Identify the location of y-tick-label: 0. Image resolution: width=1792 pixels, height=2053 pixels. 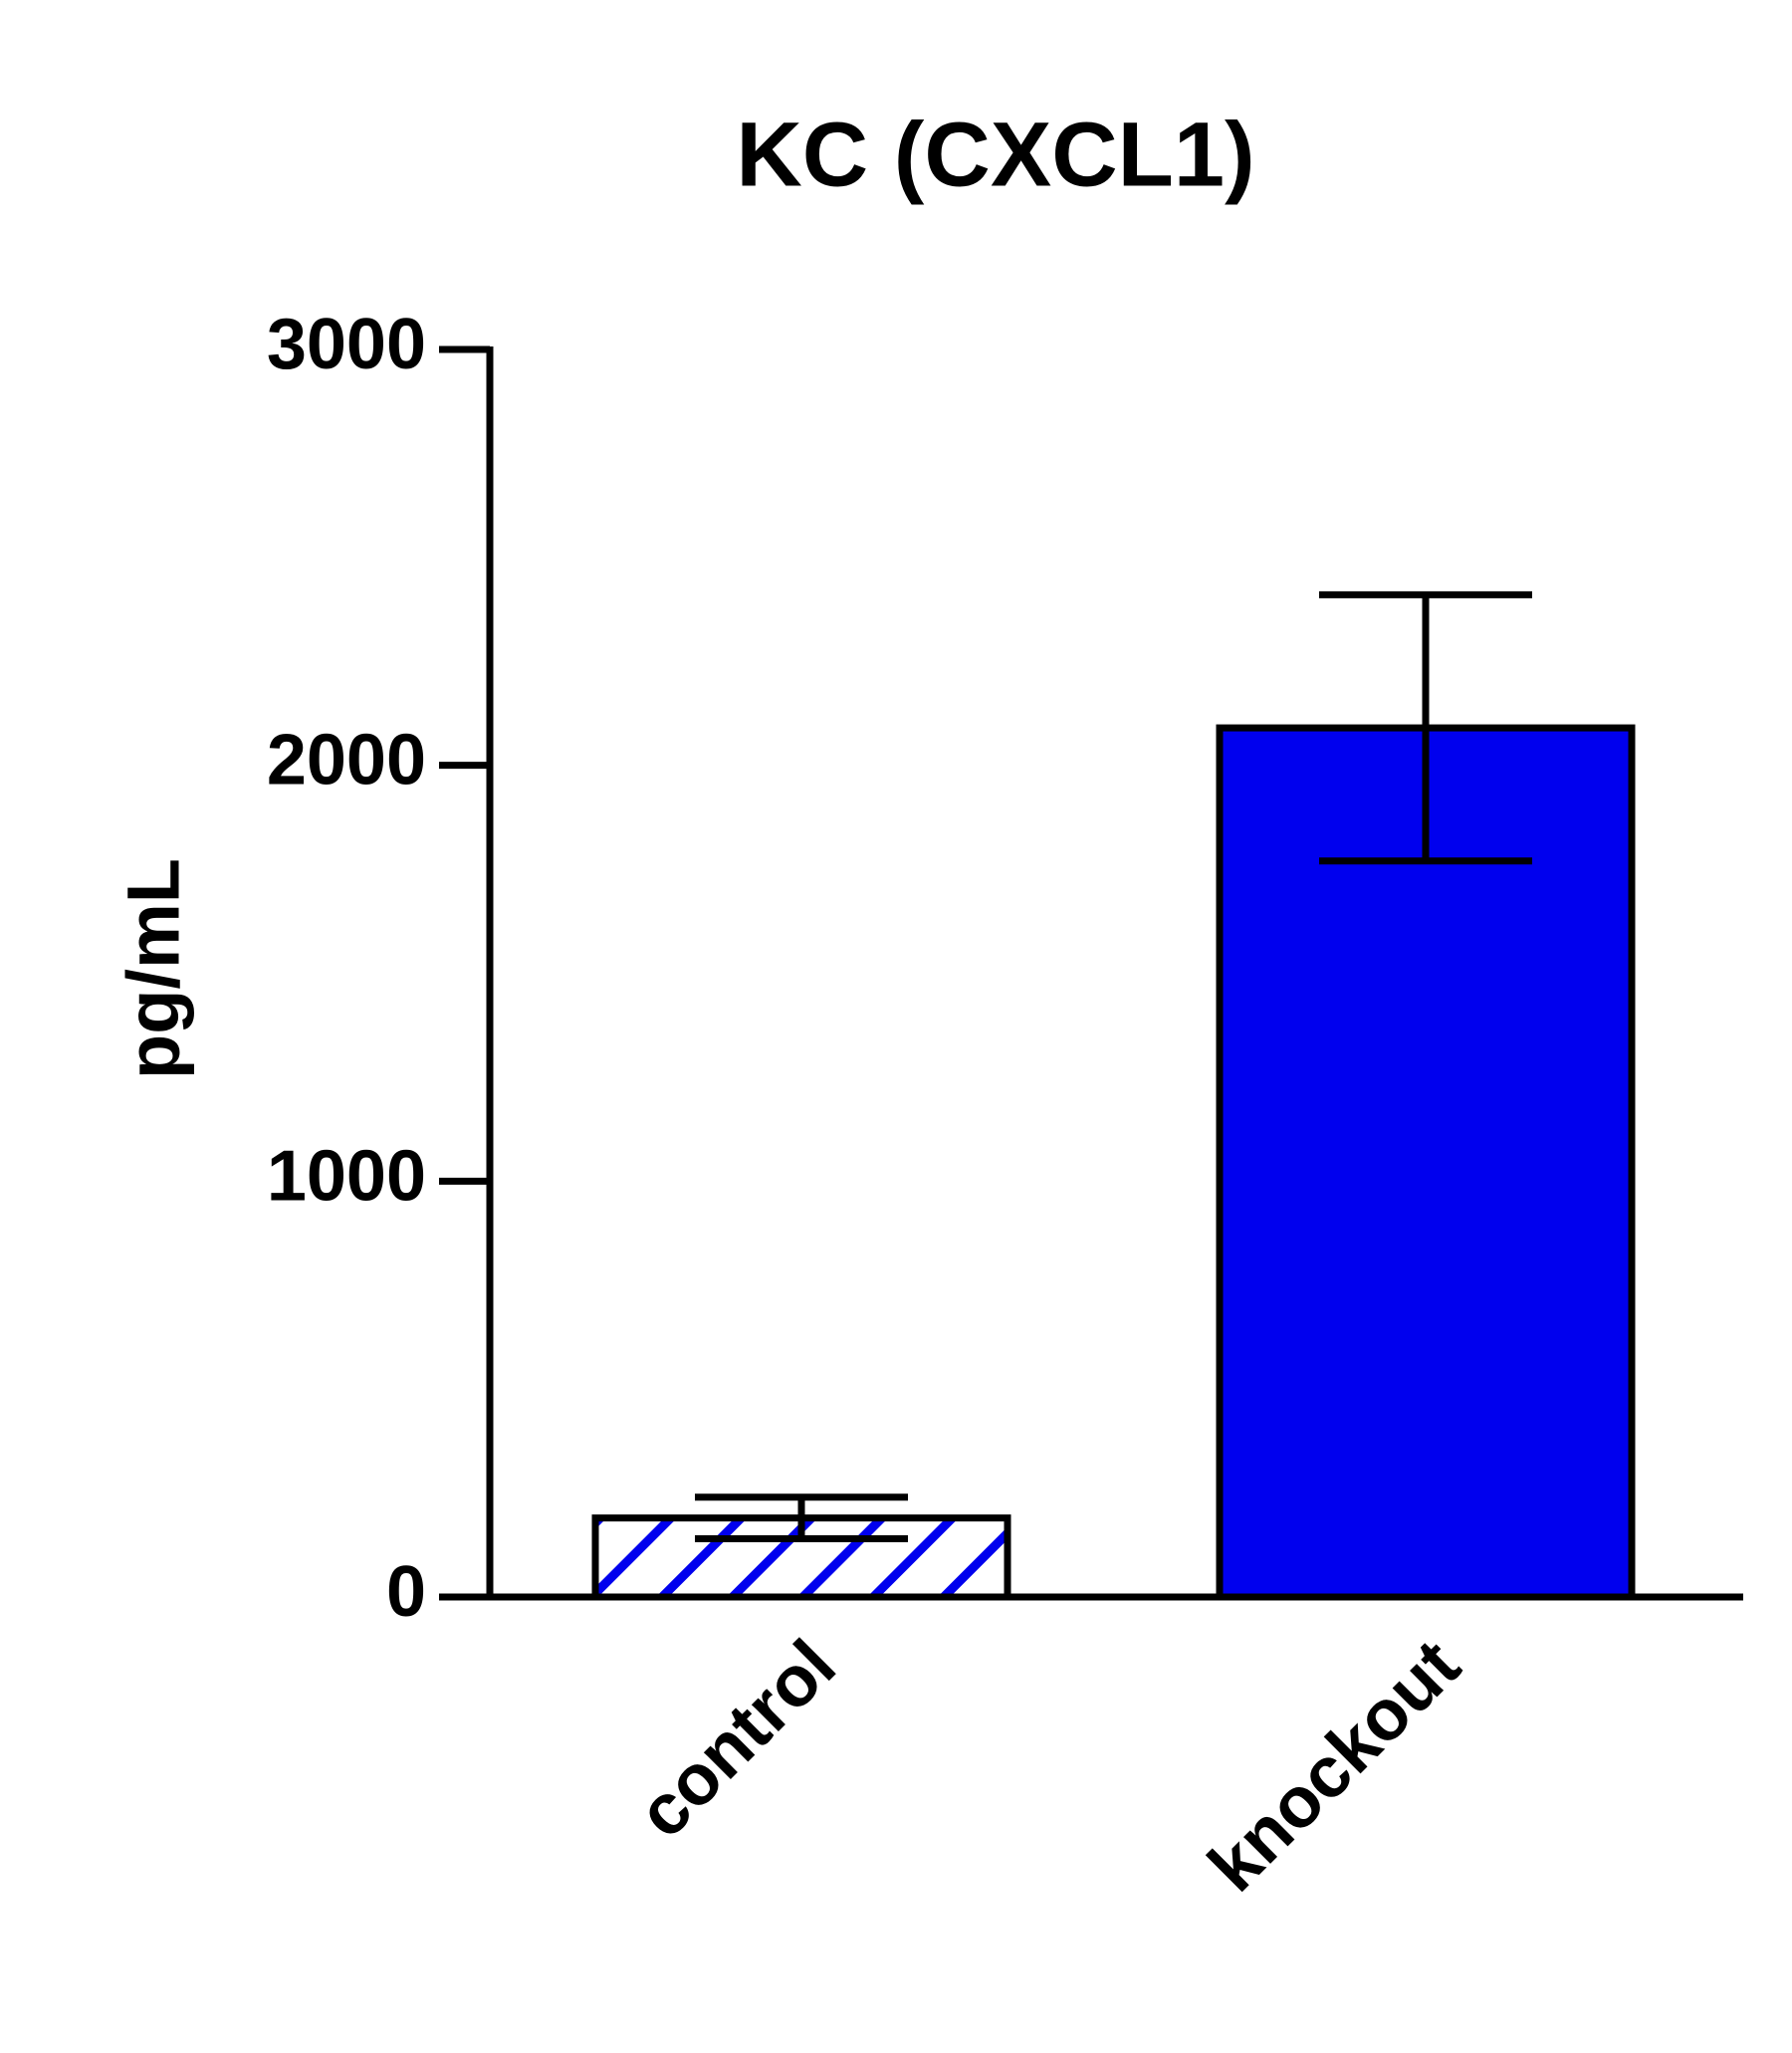
(406, 1592).